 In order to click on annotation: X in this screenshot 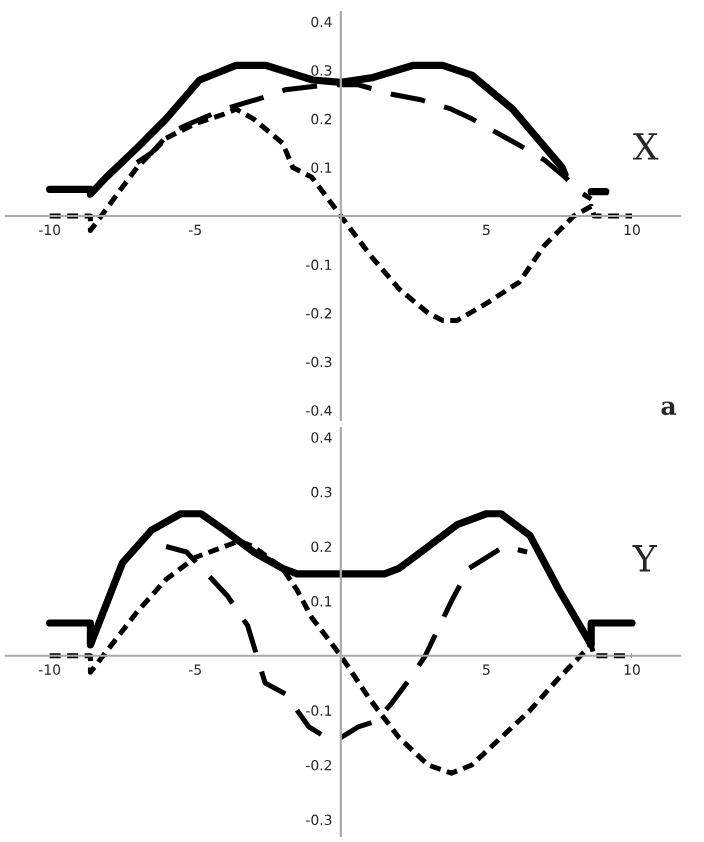, I will do `click(646, 146)`.